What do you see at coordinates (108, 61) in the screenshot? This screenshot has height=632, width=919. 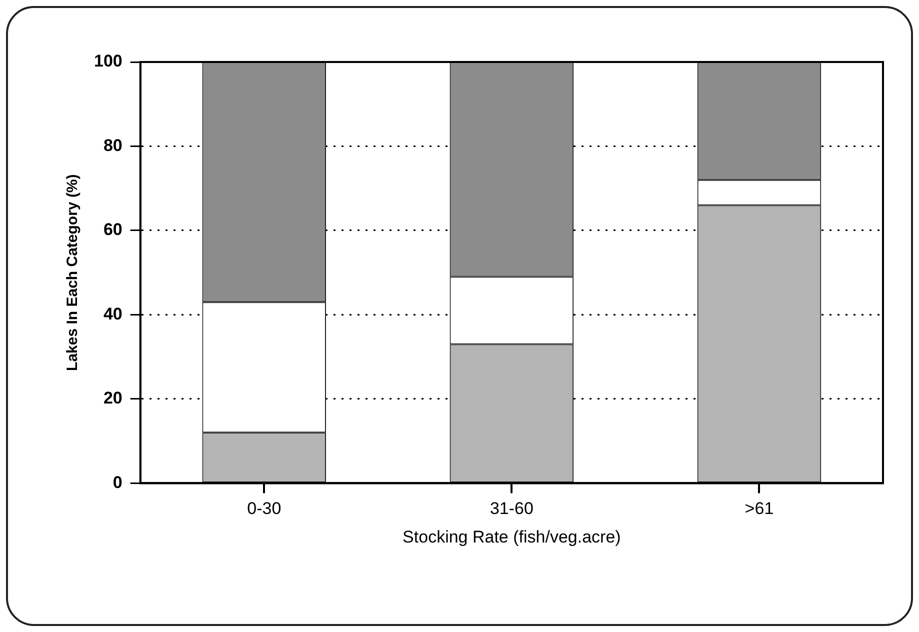 I see `y-tick-label: 100` at bounding box center [108, 61].